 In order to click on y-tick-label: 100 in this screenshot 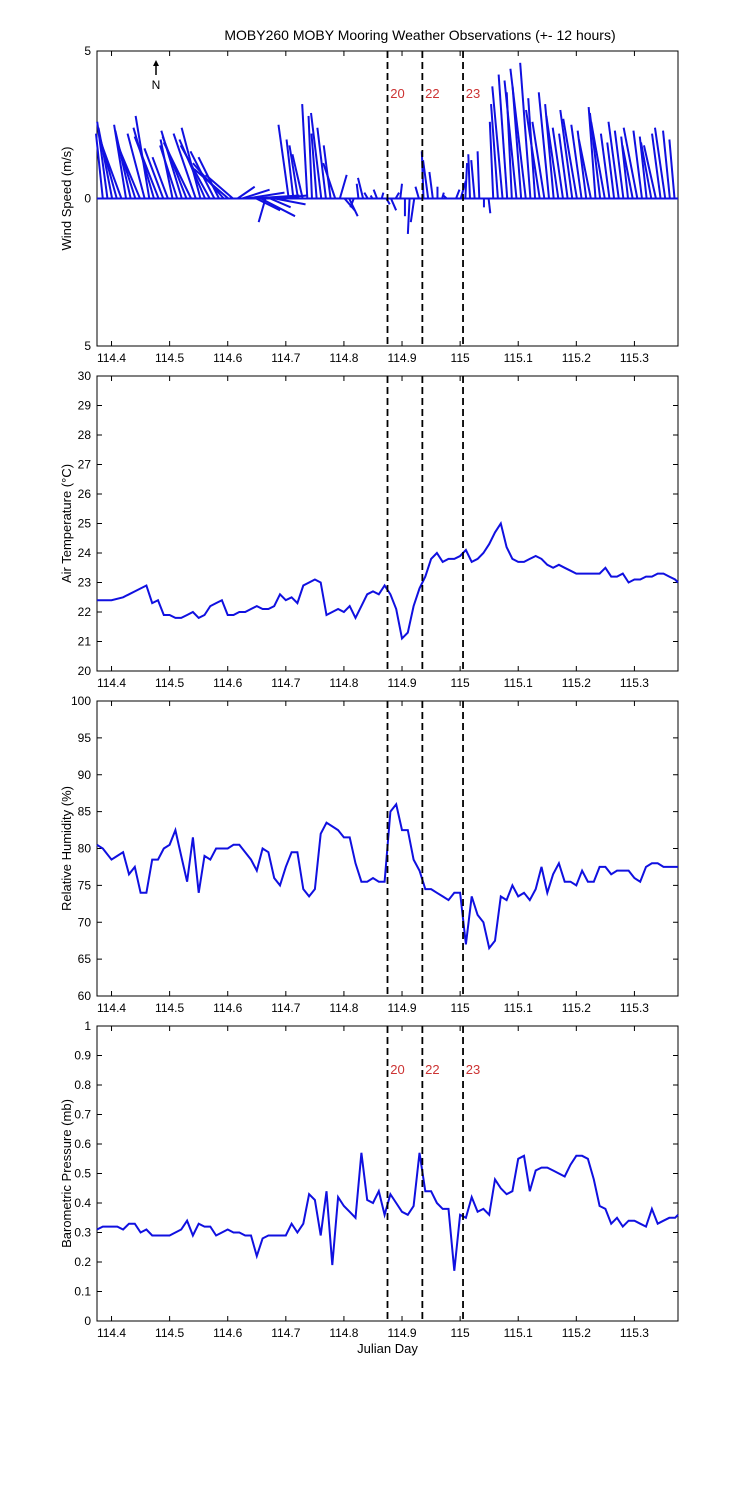, I will do `click(81, 701)`.